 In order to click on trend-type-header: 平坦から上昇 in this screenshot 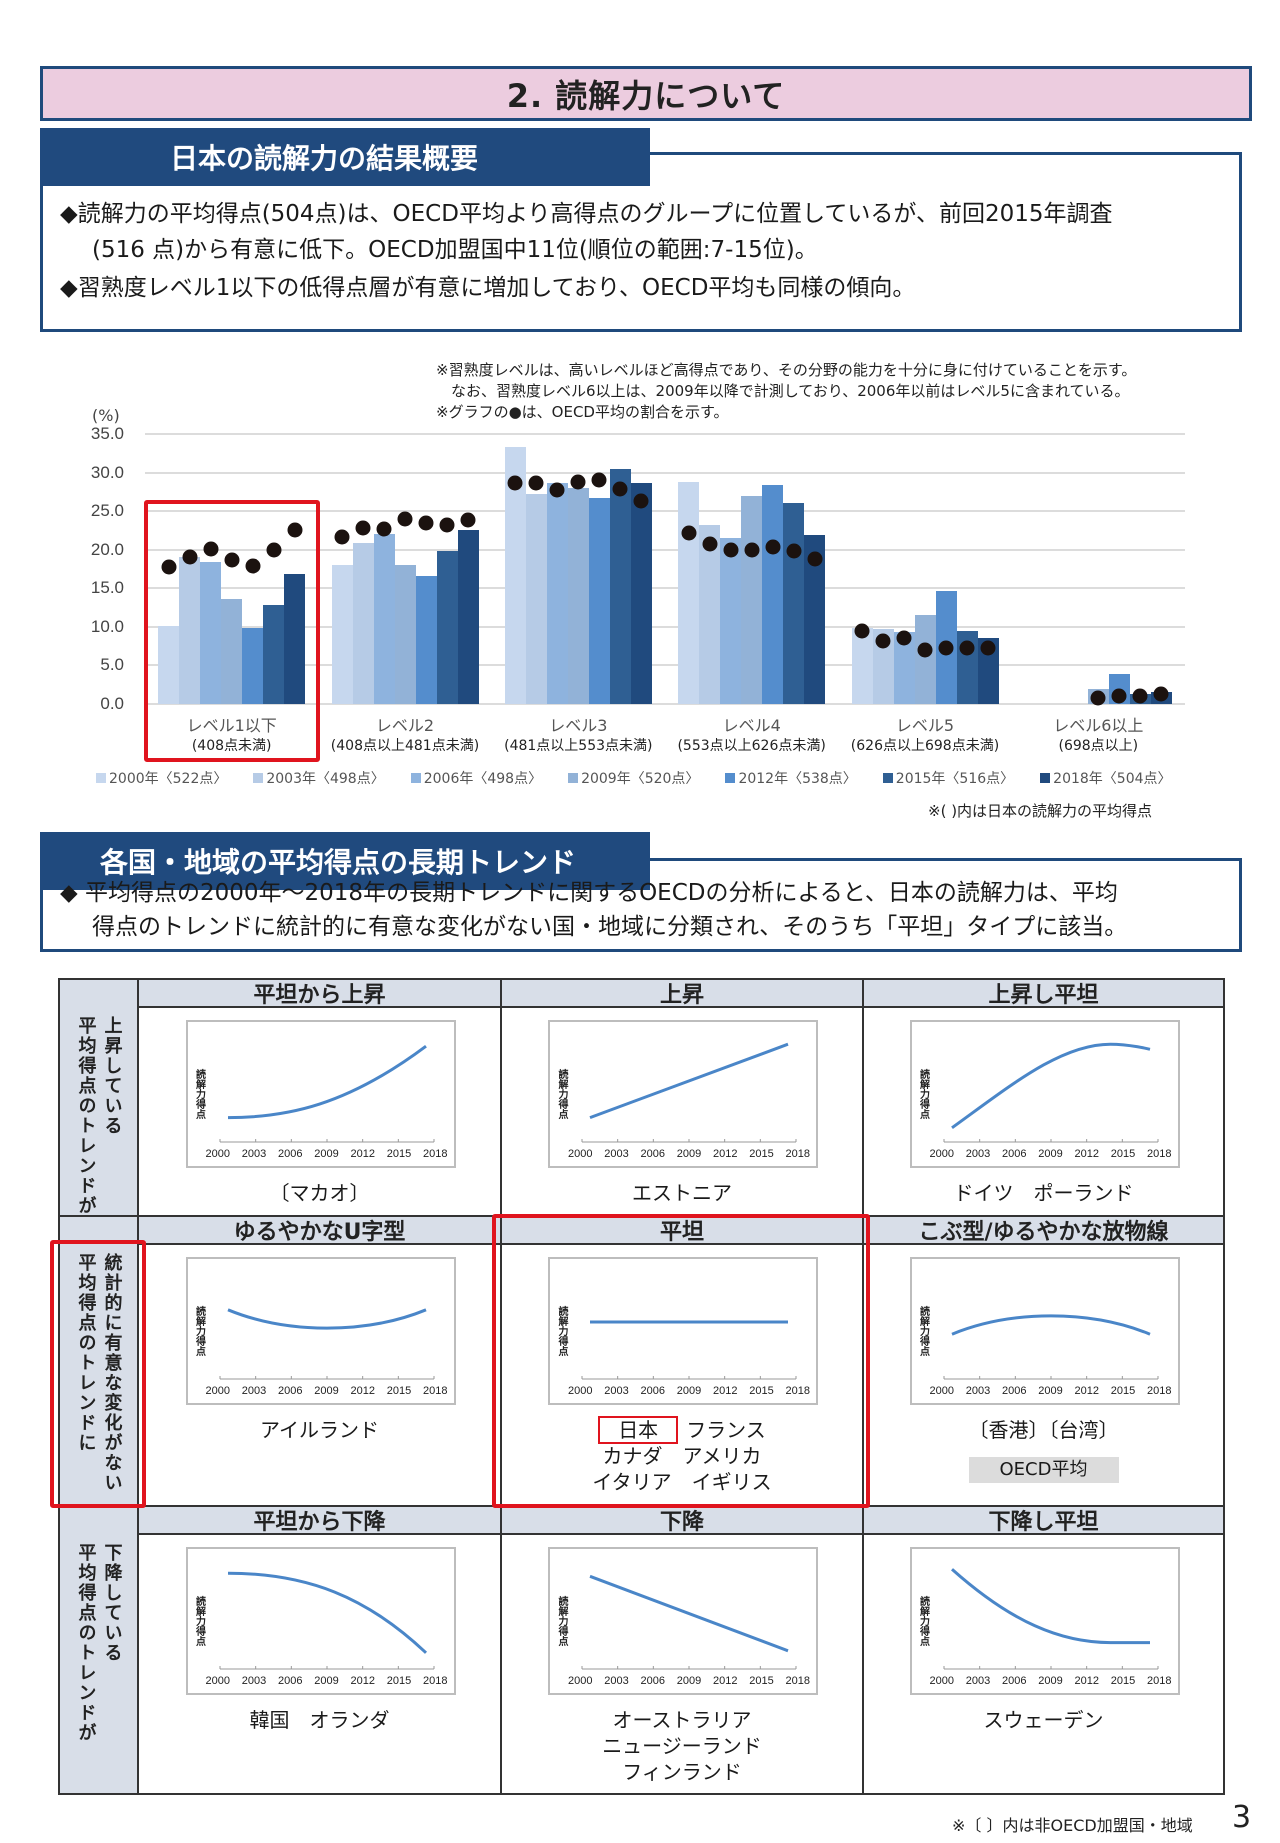, I will do `click(320, 994)`.